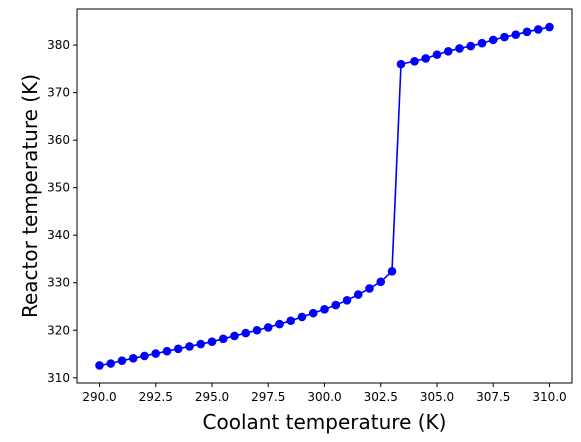  I want to click on y-tick-label: 350, so click(58, 188).